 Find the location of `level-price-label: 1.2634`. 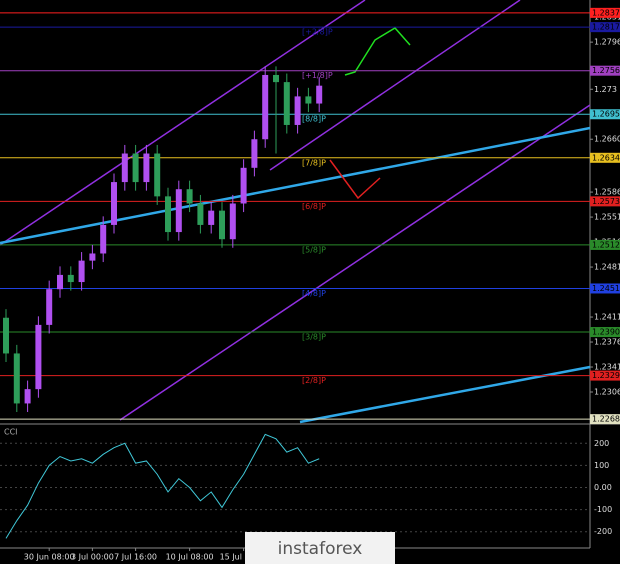

level-price-label: 1.2634 is located at coordinates (606, 157).